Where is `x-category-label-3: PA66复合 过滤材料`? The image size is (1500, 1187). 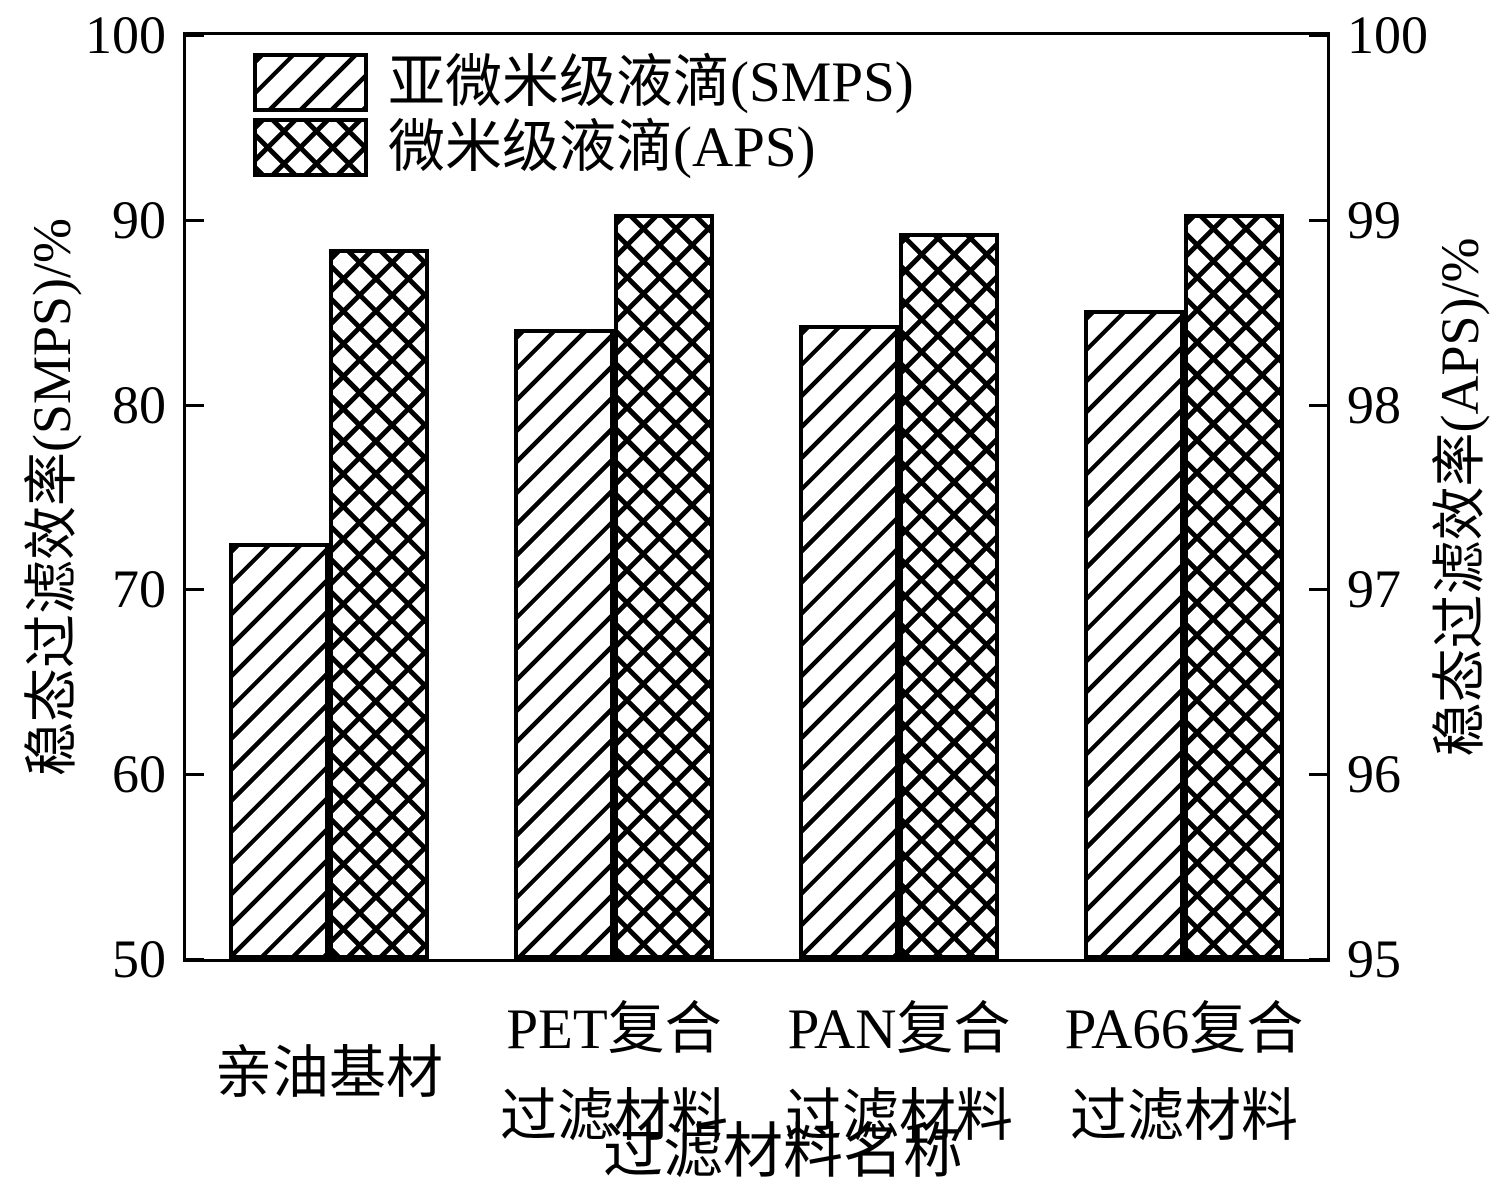
x-category-label-3: PA66复合 过滤材料 is located at coordinates (1184, 1074).